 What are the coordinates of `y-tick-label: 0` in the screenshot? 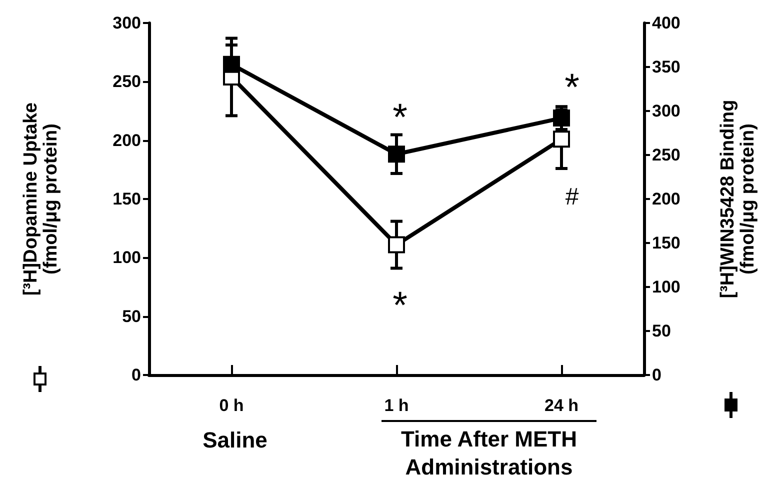 It's located at (136, 375).